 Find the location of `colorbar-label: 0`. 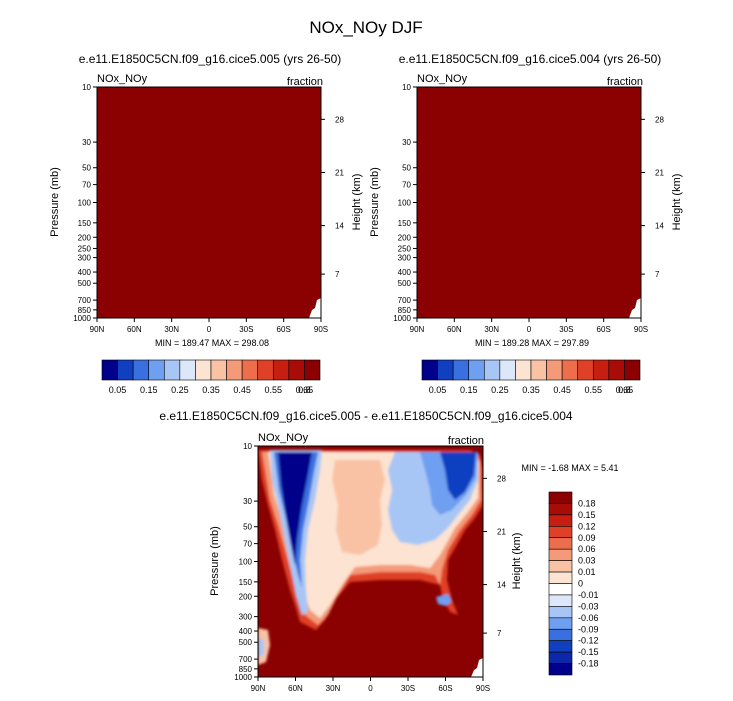

colorbar-label: 0 is located at coordinates (580, 584).